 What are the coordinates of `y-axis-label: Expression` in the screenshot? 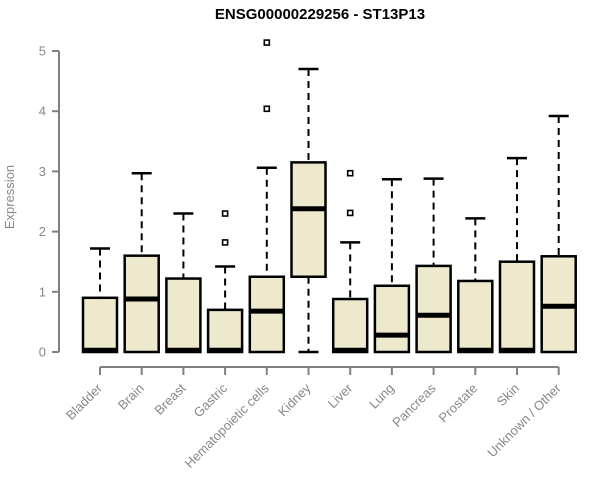 It's located at (9, 197).